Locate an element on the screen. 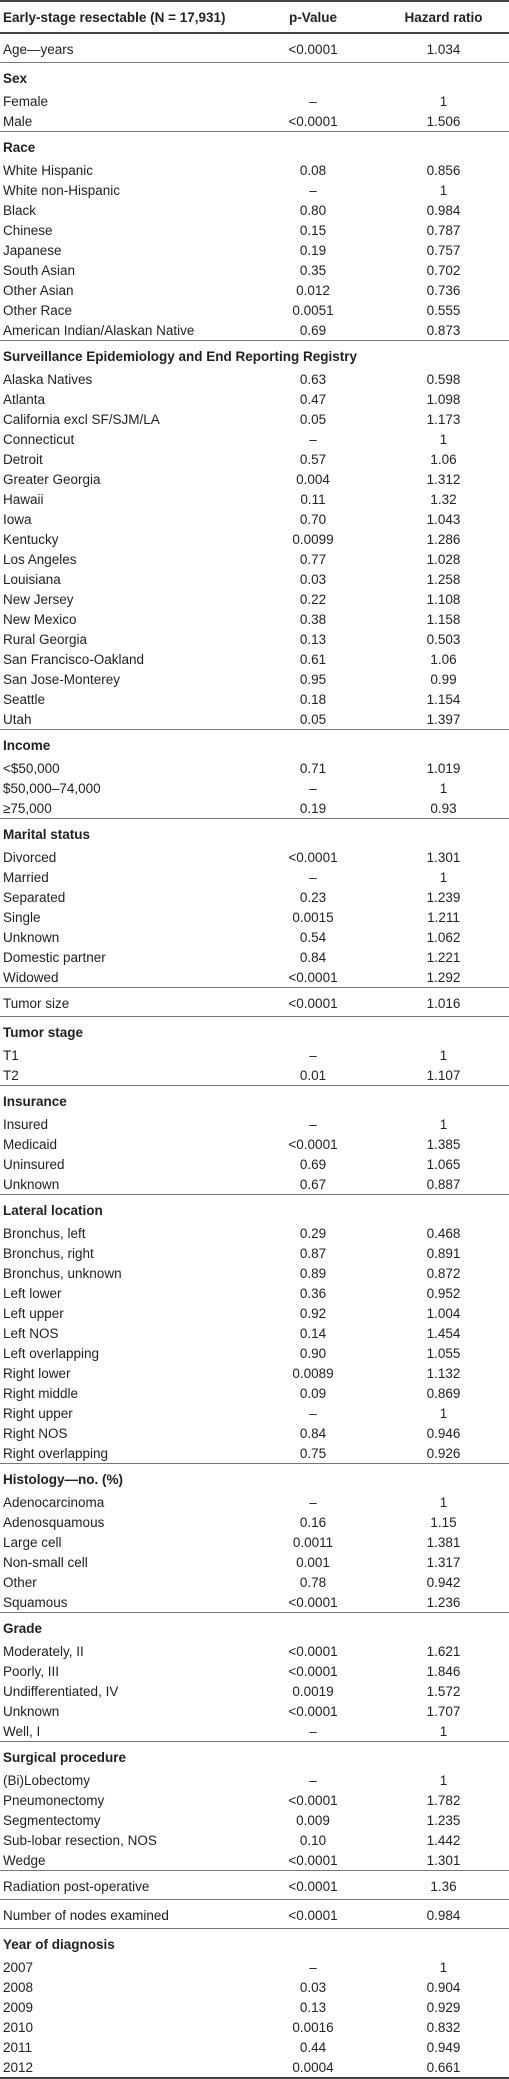 Image resolution: width=509 pixels, height=2079 pixels. p-value: 0.03 is located at coordinates (313, 1987).